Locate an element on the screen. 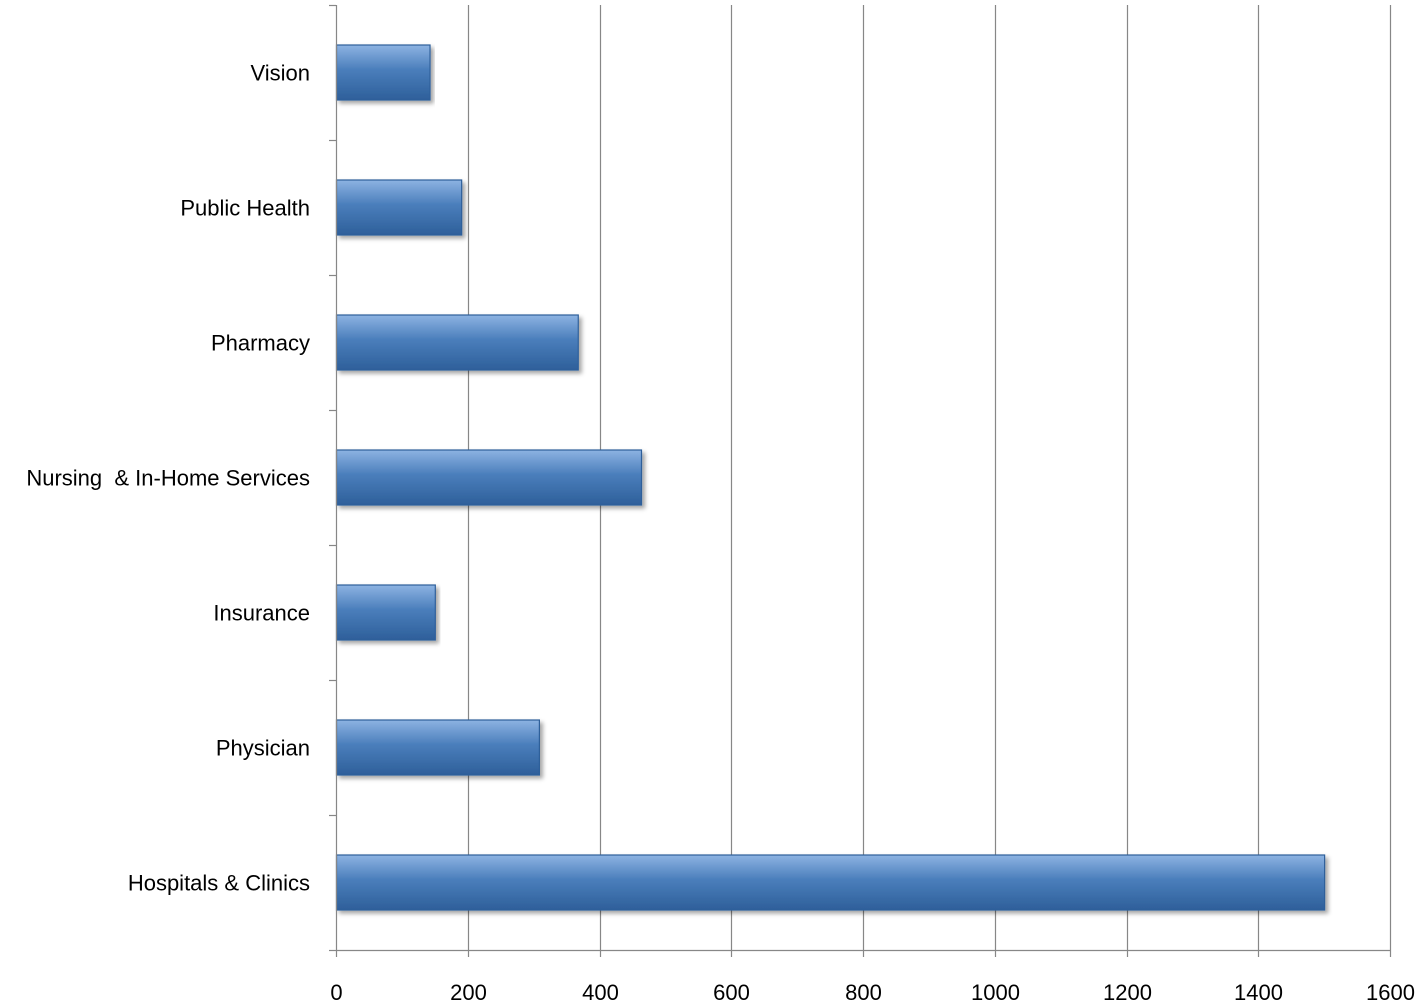 This screenshot has width=1421, height=1008. y-category-label: Vision is located at coordinates (280, 73).